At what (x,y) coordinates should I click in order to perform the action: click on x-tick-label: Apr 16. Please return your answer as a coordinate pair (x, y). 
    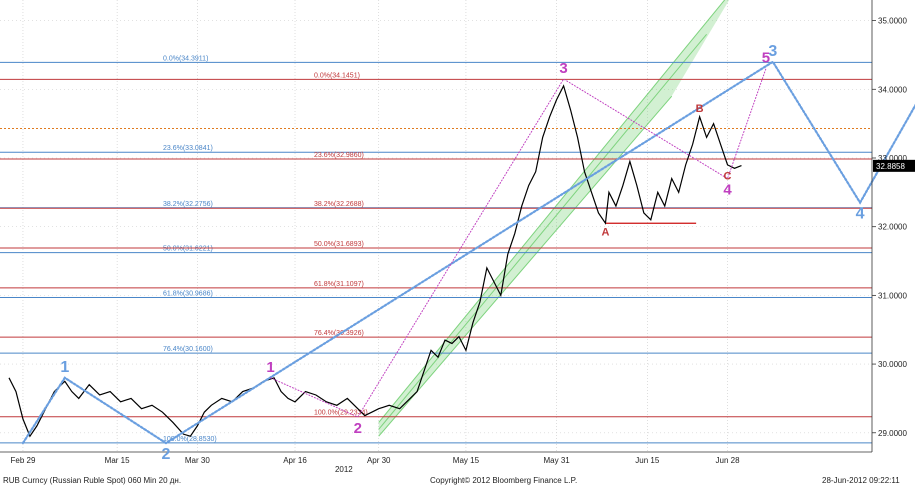
    Looking at the image, I should click on (295, 460).